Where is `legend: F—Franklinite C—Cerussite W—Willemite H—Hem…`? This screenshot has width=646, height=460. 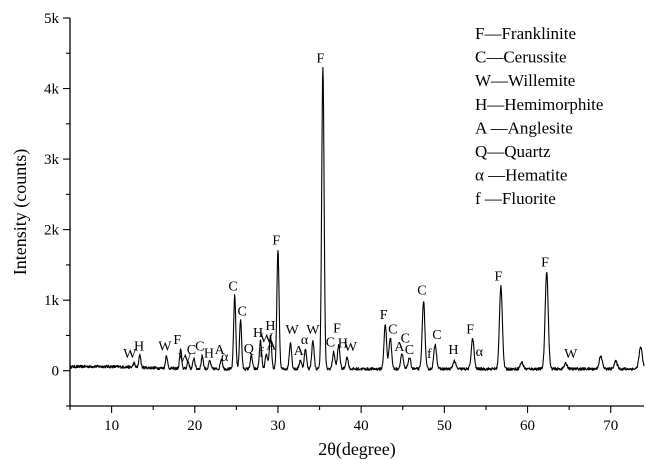 legend: F—Franklinite C—Cerussite W—Willemite H—Hem… is located at coordinates (539, 116).